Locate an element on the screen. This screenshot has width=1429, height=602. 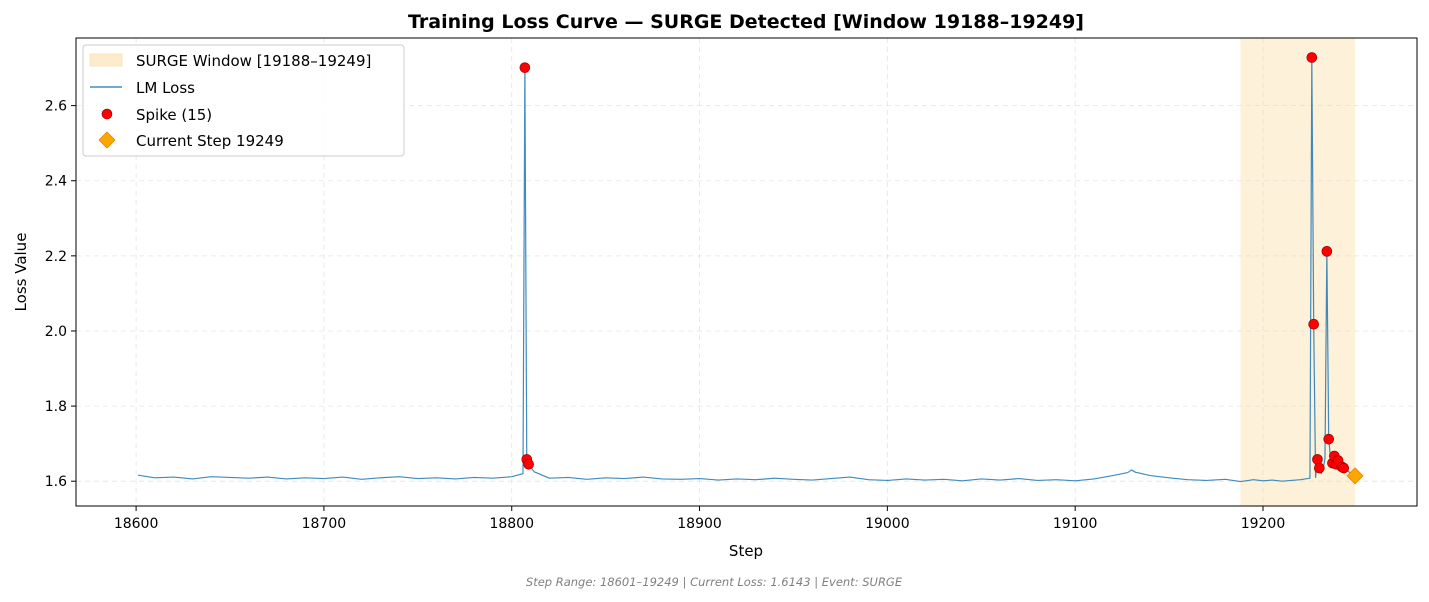
x-tick-label: 18700 is located at coordinates (324, 524).